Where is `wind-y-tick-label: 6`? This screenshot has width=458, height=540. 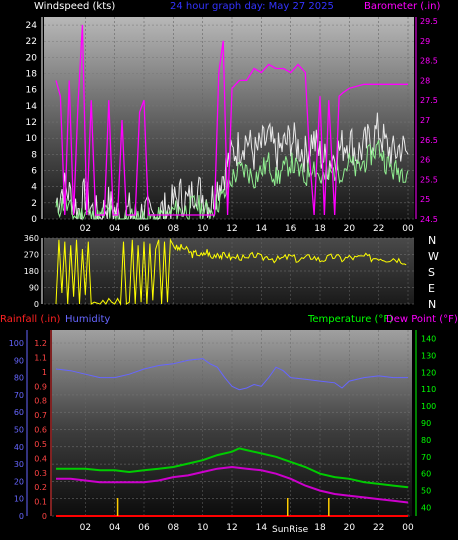 wind-y-tick-label: 6 is located at coordinates (34, 172).